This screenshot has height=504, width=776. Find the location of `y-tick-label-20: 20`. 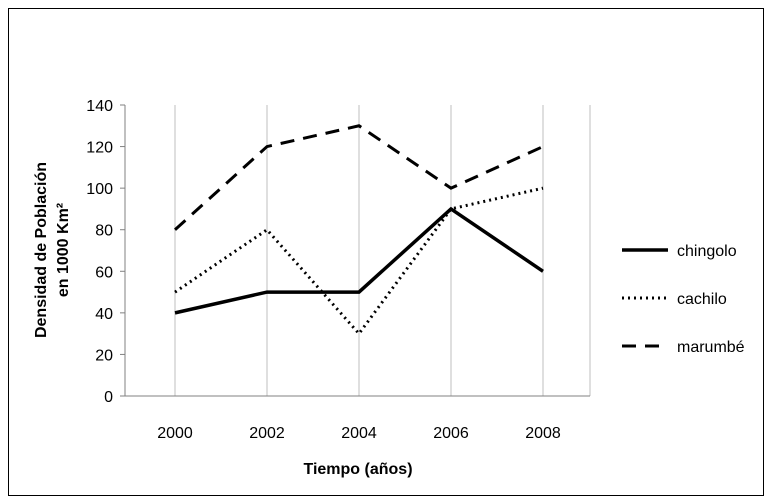

y-tick-label-20: 20 is located at coordinates (104, 355).